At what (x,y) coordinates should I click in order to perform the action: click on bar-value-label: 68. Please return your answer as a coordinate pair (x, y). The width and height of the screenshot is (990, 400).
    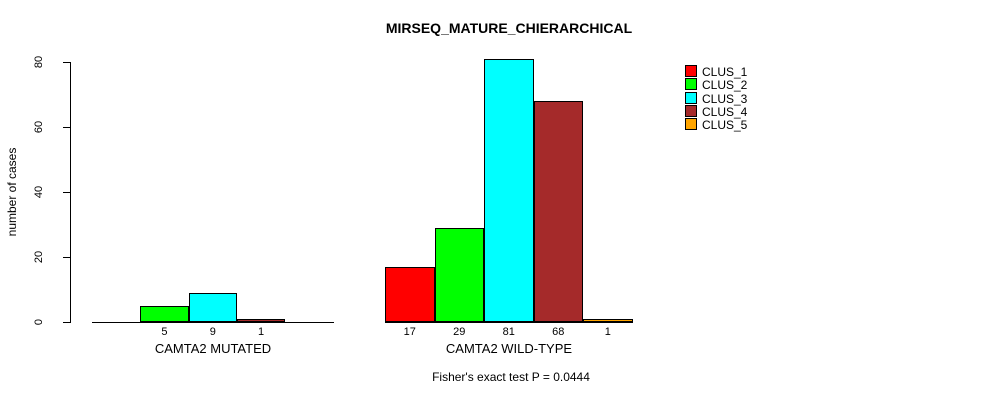
    Looking at the image, I should click on (558, 332).